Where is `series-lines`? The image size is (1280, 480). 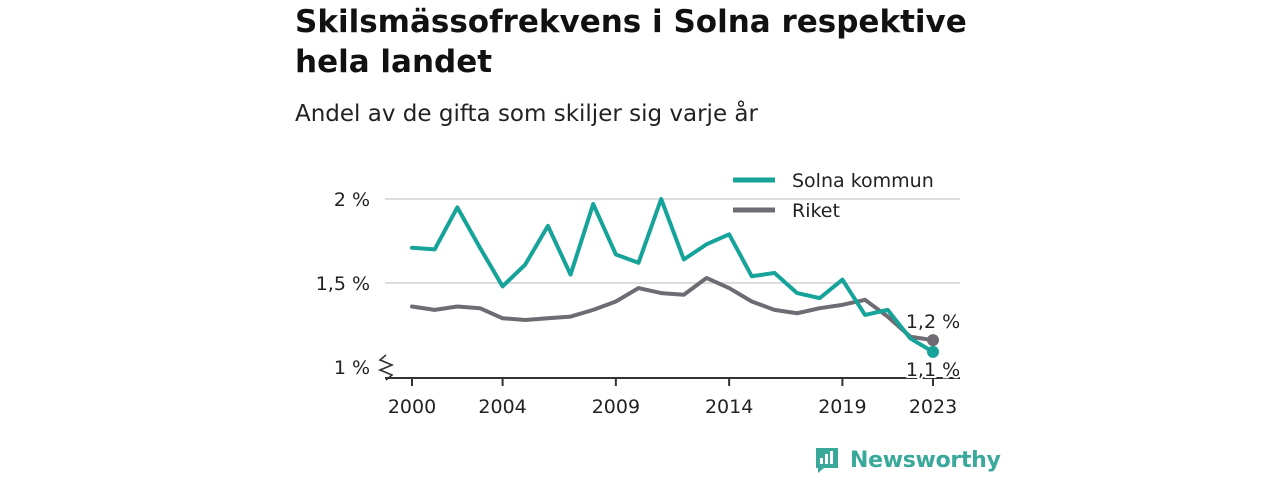 series-lines is located at coordinates (674, 277).